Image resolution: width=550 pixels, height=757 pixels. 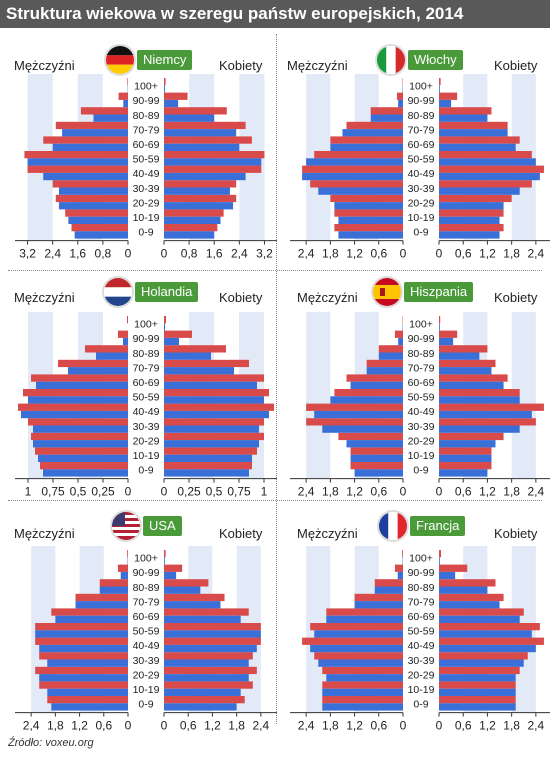 I want to click on age-group-label: 80-89, so click(x=421, y=116).